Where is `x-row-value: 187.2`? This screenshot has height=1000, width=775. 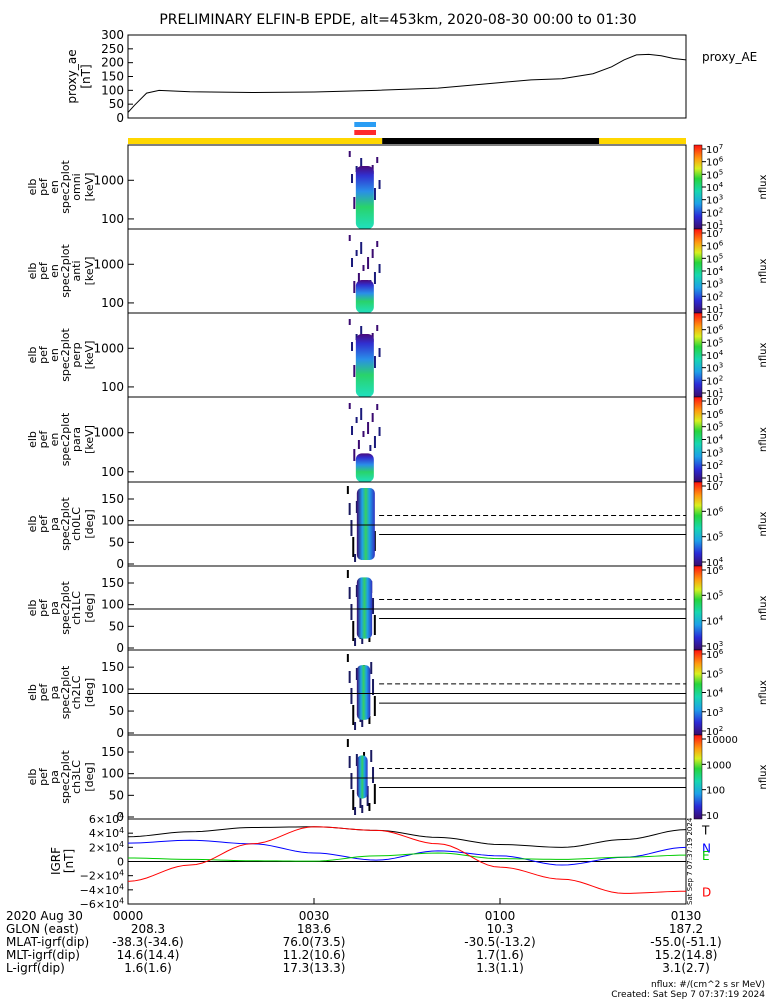 x-row-value: 187.2 is located at coordinates (686, 929).